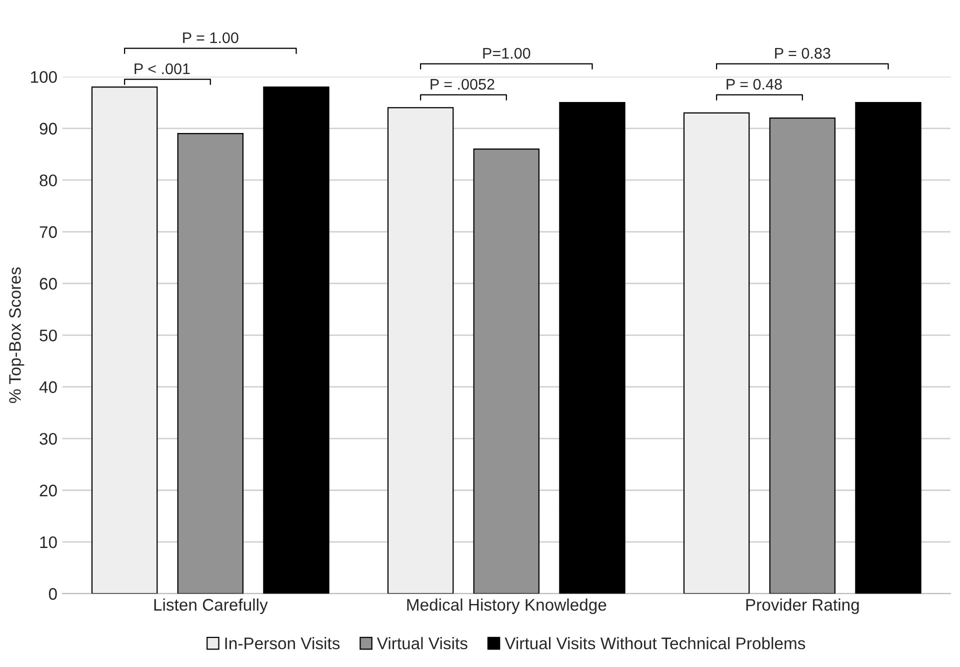 The image size is (960, 667). What do you see at coordinates (48, 180) in the screenshot?
I see `y-tick-label: 80` at bounding box center [48, 180].